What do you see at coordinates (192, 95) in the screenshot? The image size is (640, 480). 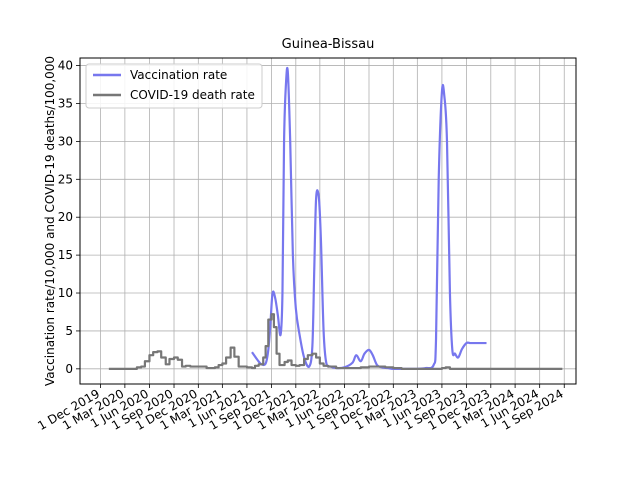 I see `legend-label-deaths: COVID-19 death rate` at bounding box center [192, 95].